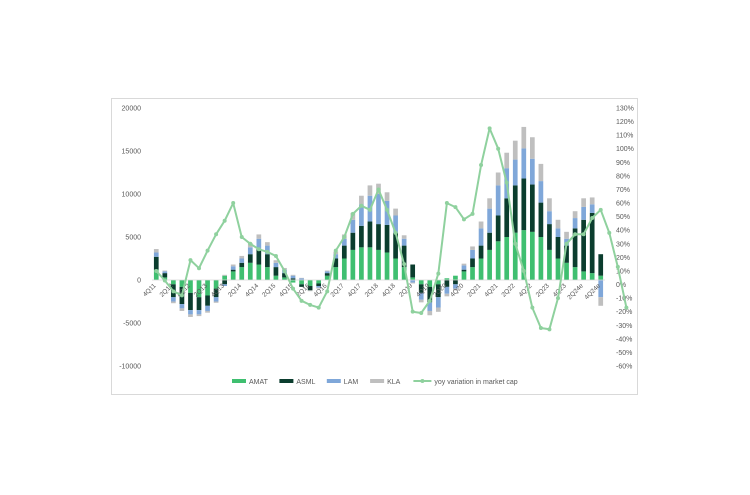 This screenshot has height=495, width=750. What do you see at coordinates (475, 382) in the screenshot?
I see `legend-label: yoy variation in market cap` at bounding box center [475, 382].